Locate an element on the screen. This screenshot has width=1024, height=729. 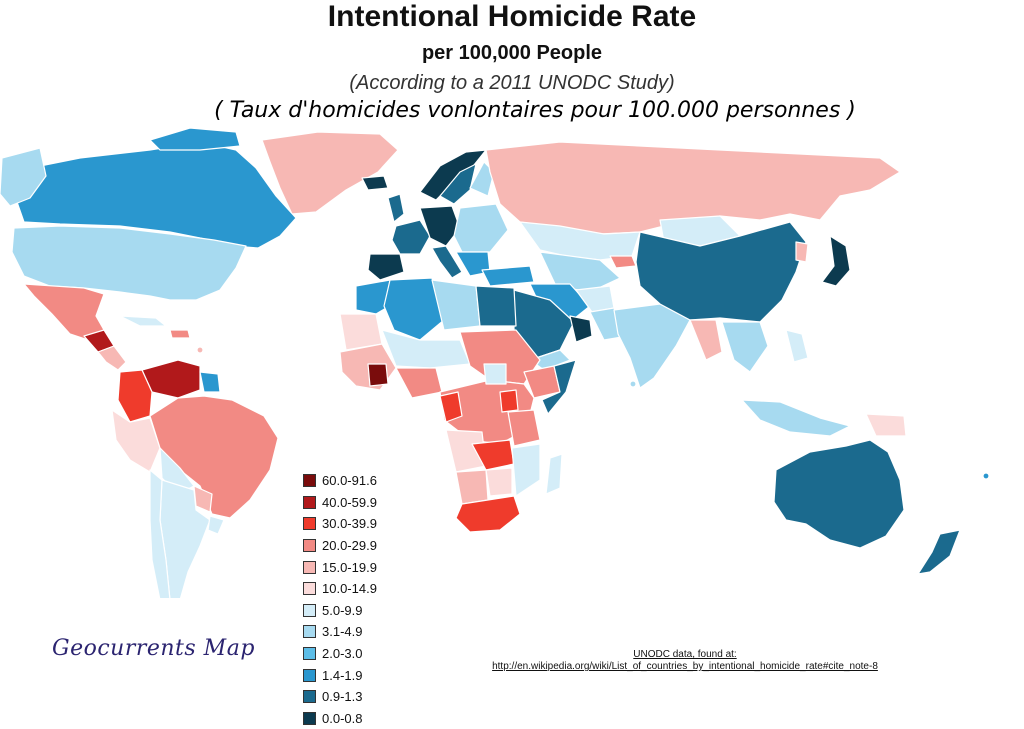
region-island-caribbean is located at coordinates (200, 350).